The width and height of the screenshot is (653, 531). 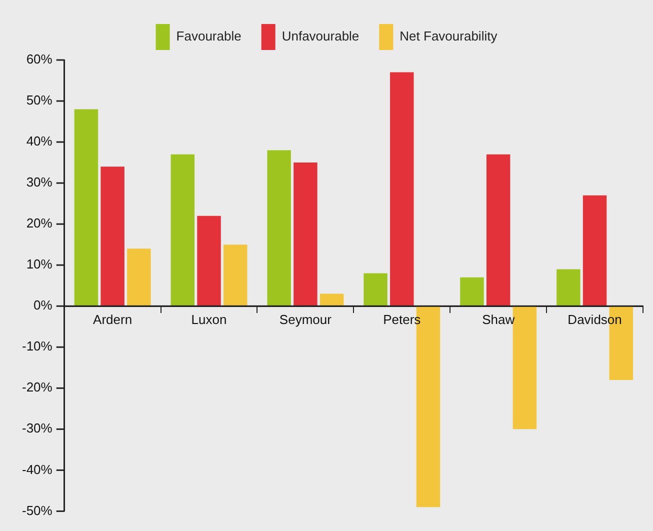 I want to click on x-tick-label: Seymour, so click(x=305, y=320).